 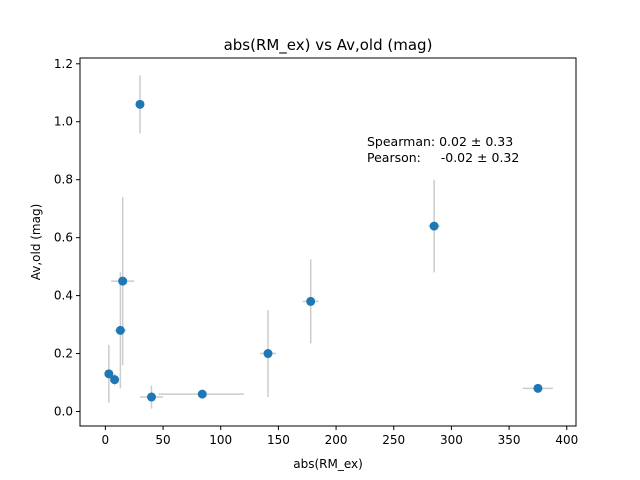 I want to click on x-tick-label: 150, so click(x=278, y=440).